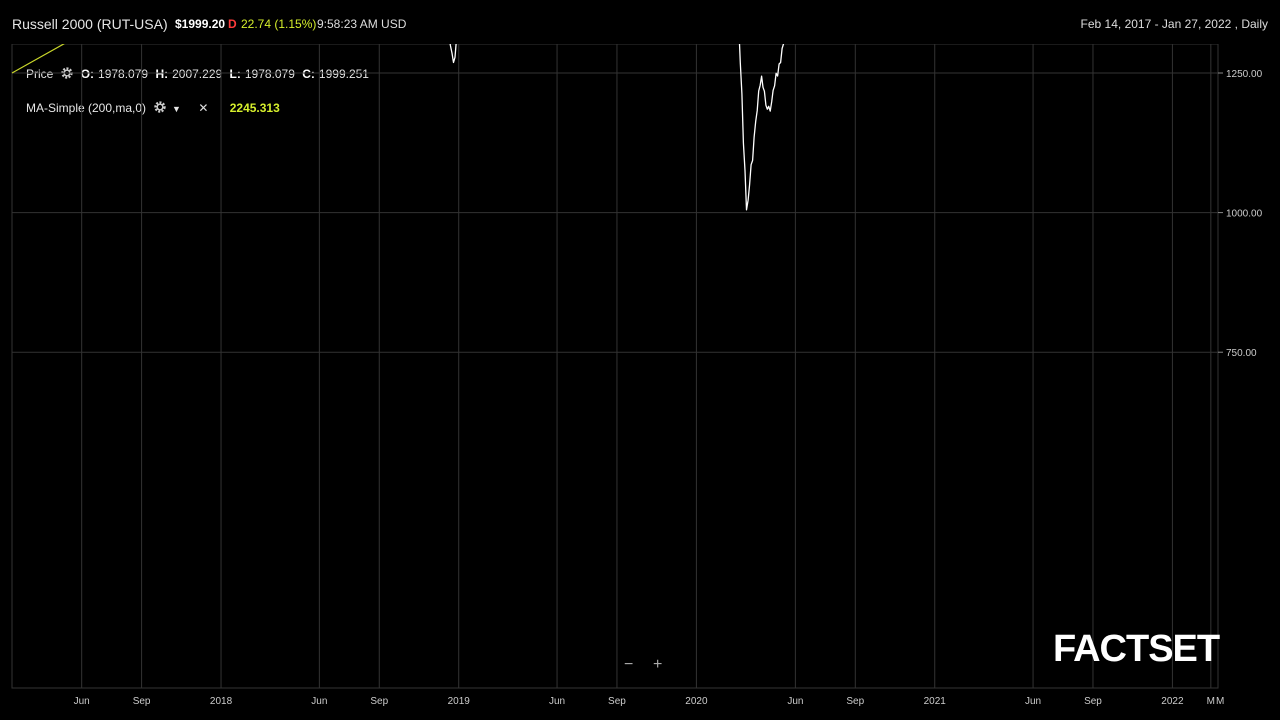 Image resolution: width=1280 pixels, height=720 pixels. Describe the element at coordinates (254, 108) in the screenshot. I see `ma-value: 2245.313` at that location.